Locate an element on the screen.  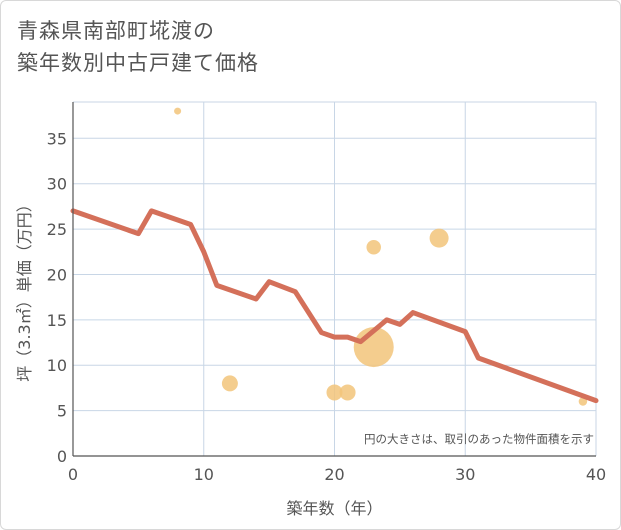
x-tick-label: 10 is located at coordinates (204, 474).